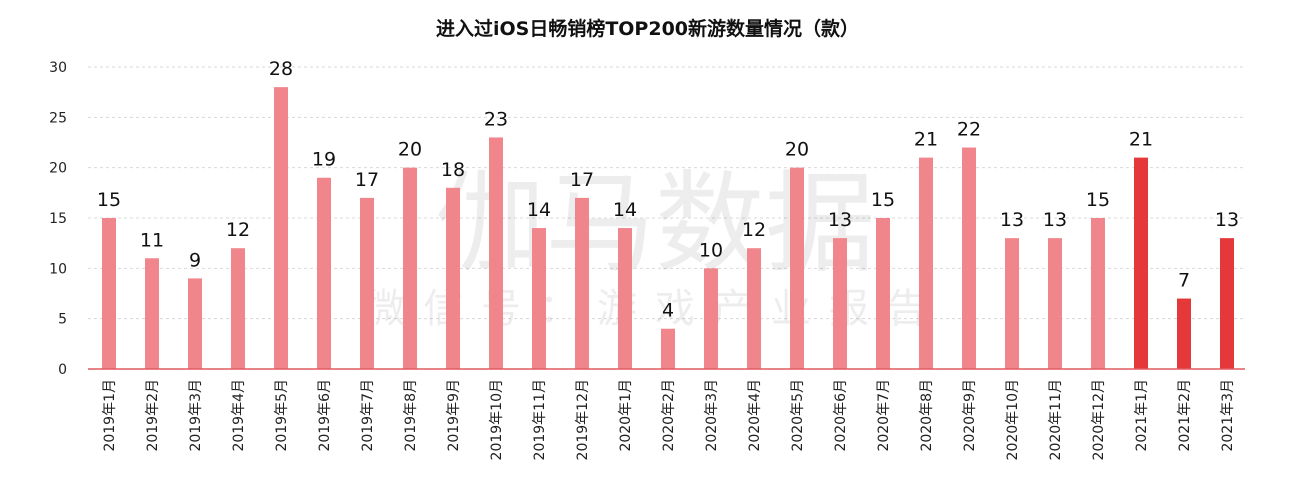 Image resolution: width=1295 pixels, height=492 pixels. What do you see at coordinates (711, 250) in the screenshot?
I see `data-label: 10` at bounding box center [711, 250].